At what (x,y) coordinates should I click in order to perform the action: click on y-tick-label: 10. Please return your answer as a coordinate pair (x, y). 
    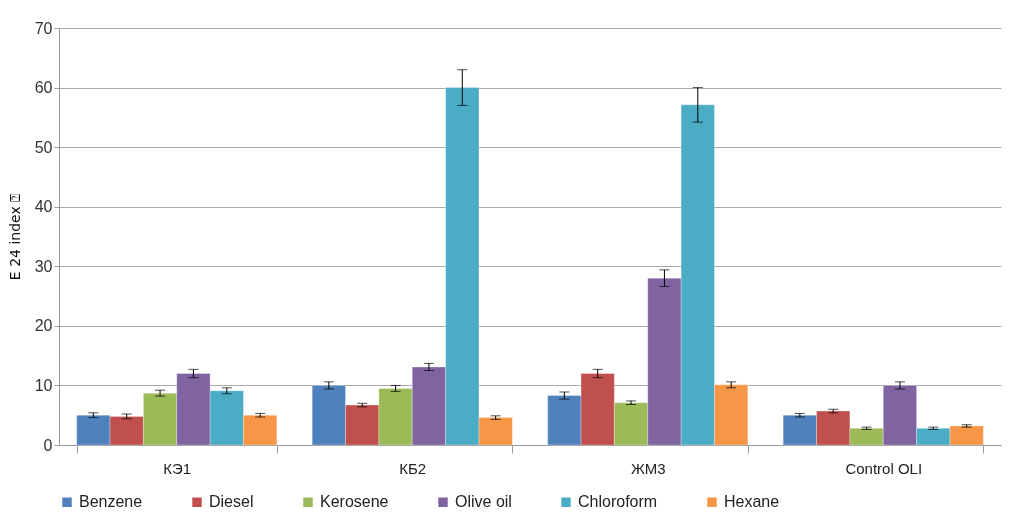
    Looking at the image, I should click on (43, 385).